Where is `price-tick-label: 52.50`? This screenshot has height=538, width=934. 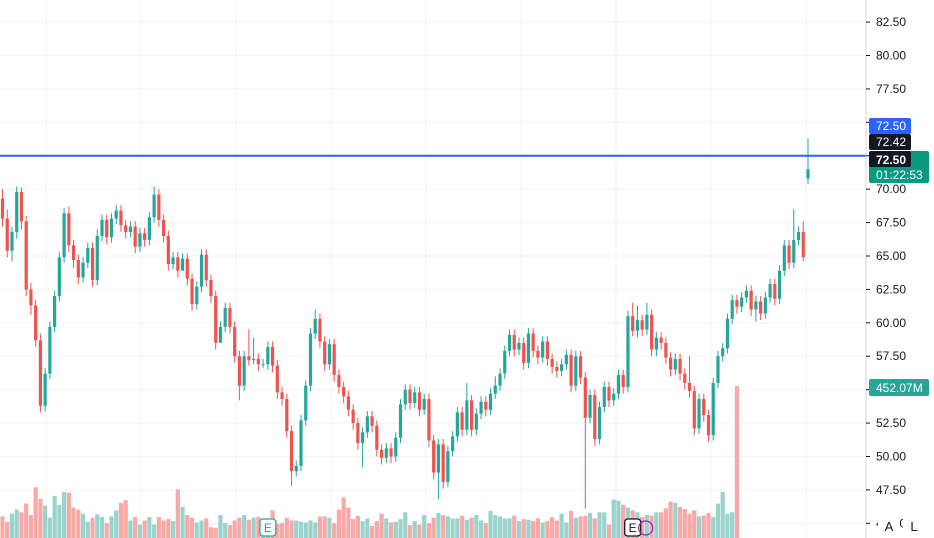 price-tick-label: 52.50 is located at coordinates (891, 423).